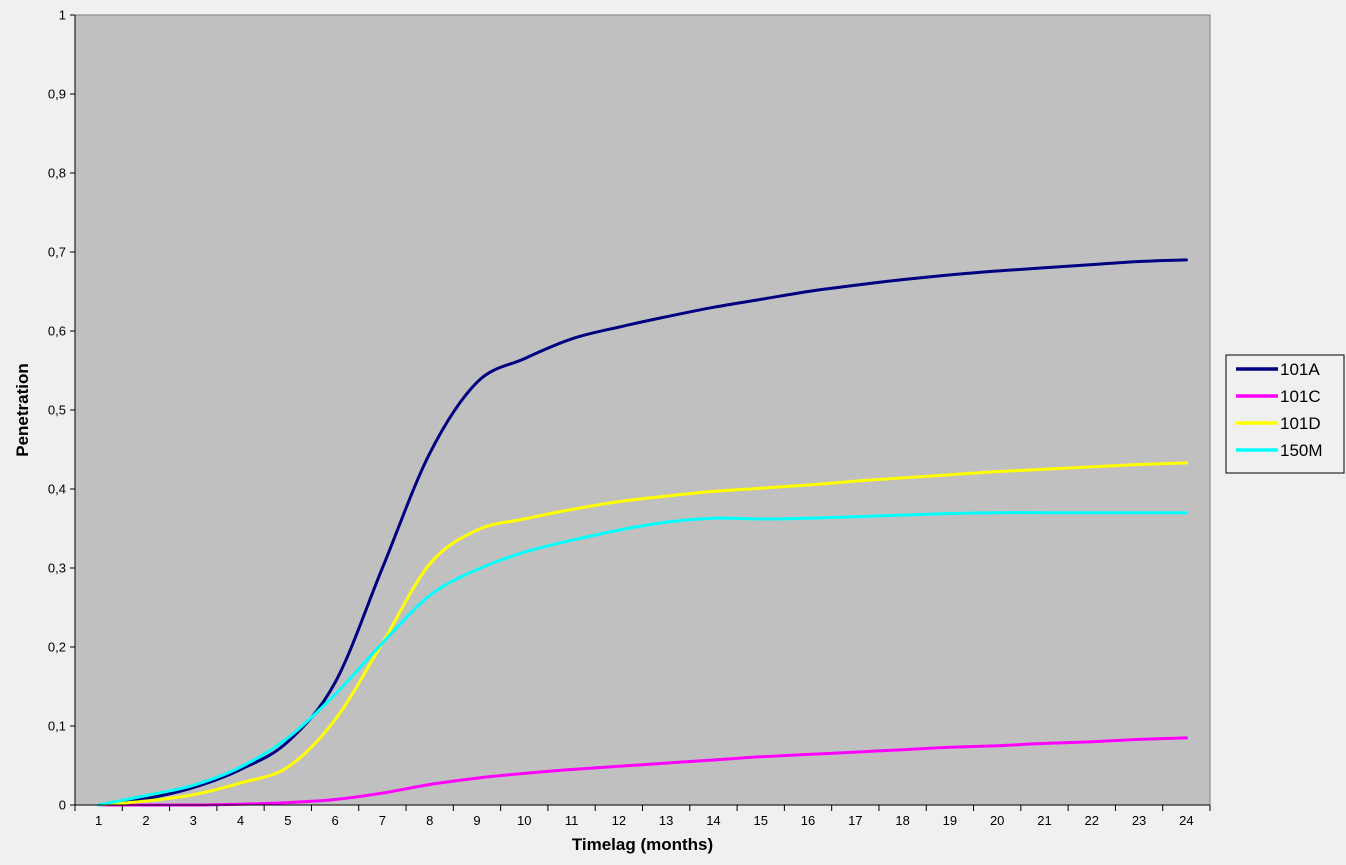 Image resolution: width=1346 pixels, height=865 pixels. Describe the element at coordinates (1092, 820) in the screenshot. I see `x-tick-label: 22` at that location.